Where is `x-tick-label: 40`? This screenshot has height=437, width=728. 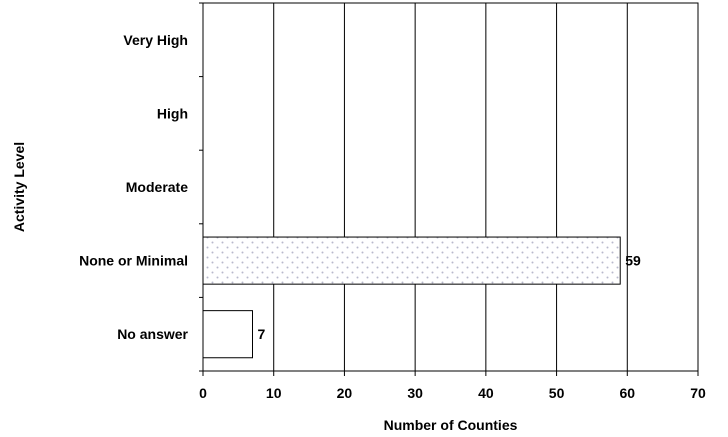
x-tick-label: 40 is located at coordinates (486, 393).